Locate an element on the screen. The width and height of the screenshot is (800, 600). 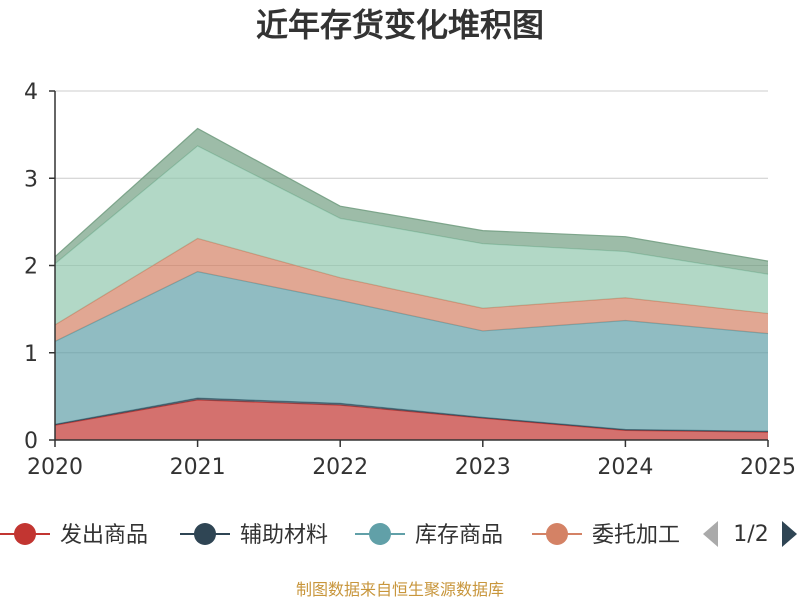
legend-item: 委托加工 is located at coordinates (606, 535).